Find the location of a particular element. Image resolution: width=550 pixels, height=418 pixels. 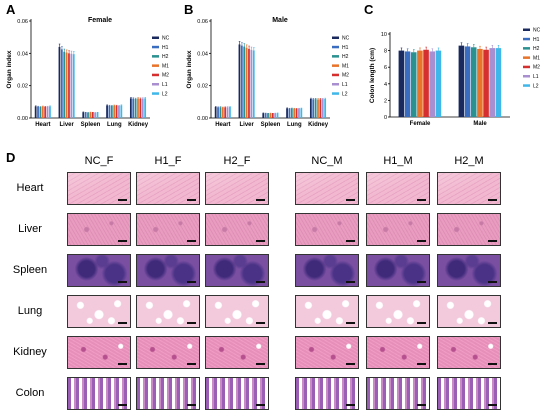

legend-label: L2 is located at coordinates (345, 94).